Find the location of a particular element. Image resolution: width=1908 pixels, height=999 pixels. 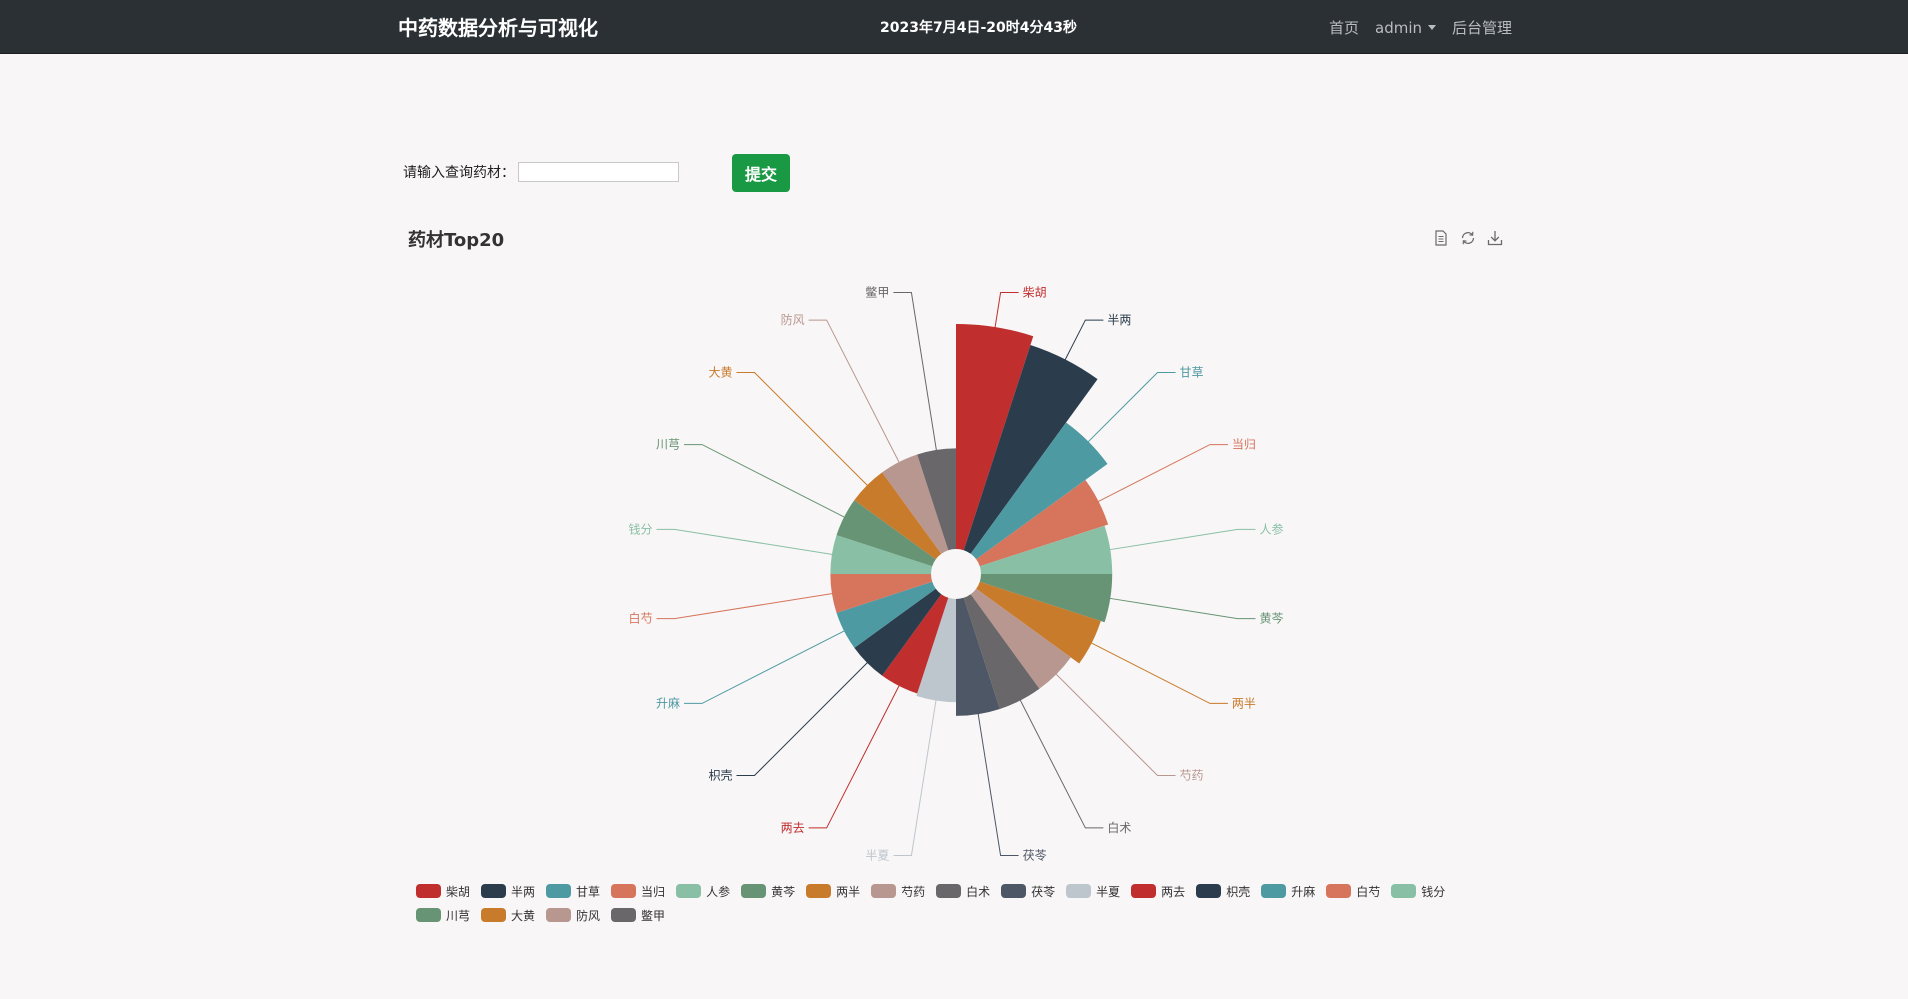

slice-label-0: 柴胡 is located at coordinates (1035, 293).